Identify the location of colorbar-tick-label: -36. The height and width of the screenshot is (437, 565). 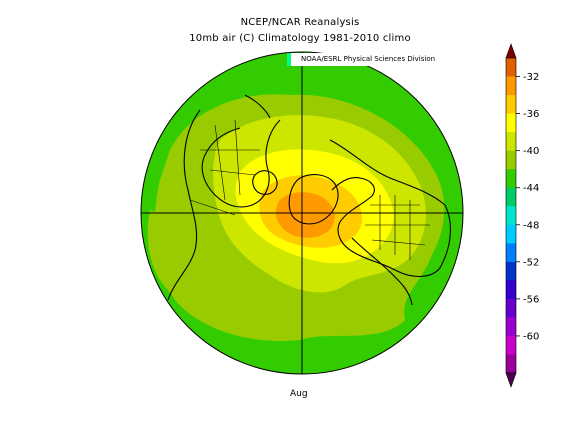
(531, 114).